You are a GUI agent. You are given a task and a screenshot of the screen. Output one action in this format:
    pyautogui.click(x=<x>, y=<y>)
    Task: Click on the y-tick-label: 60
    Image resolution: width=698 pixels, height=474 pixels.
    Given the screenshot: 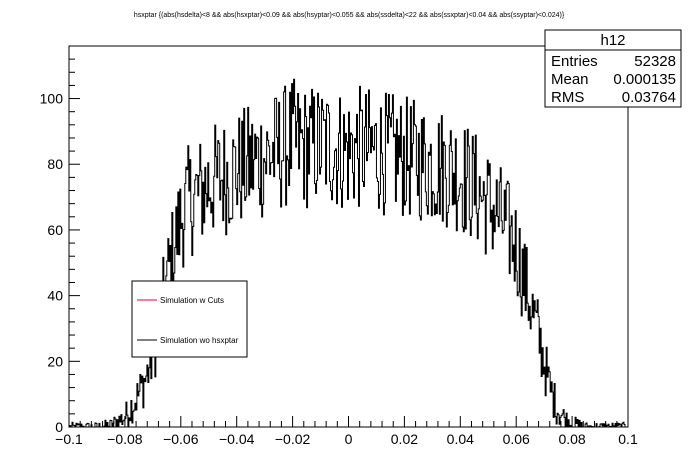 What is the action you would take?
    pyautogui.click(x=55, y=230)
    